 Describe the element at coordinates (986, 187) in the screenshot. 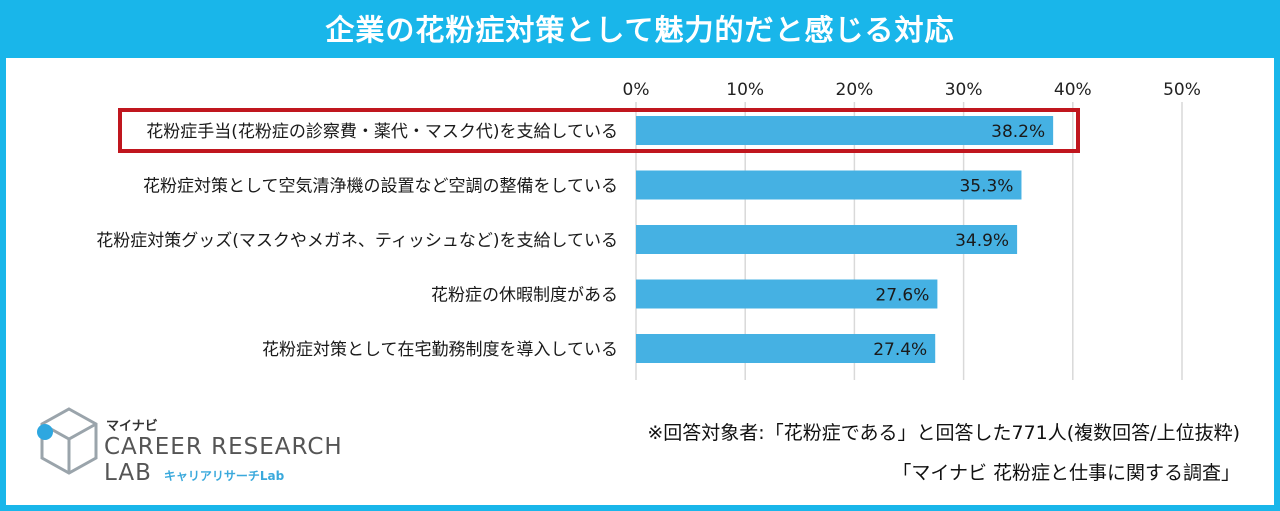

I see `data-label: 35.3%` at that location.